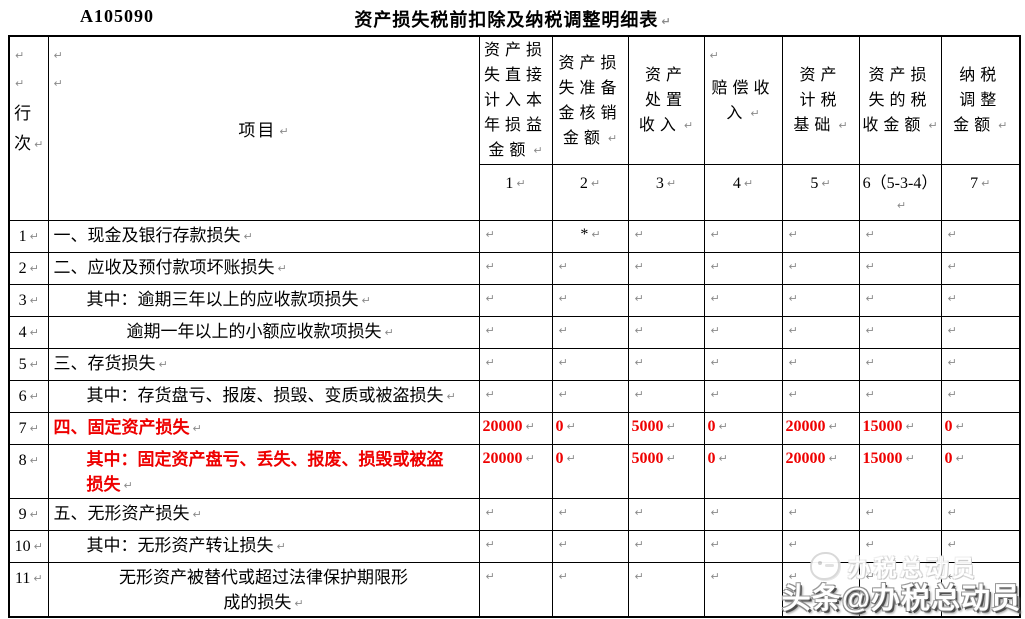 Image resolution: width=1025 pixels, height=619 pixels. Describe the element at coordinates (980, 100) in the screenshot. I see `column-title-cell: 纳税 调整 金额 ↵` at that location.